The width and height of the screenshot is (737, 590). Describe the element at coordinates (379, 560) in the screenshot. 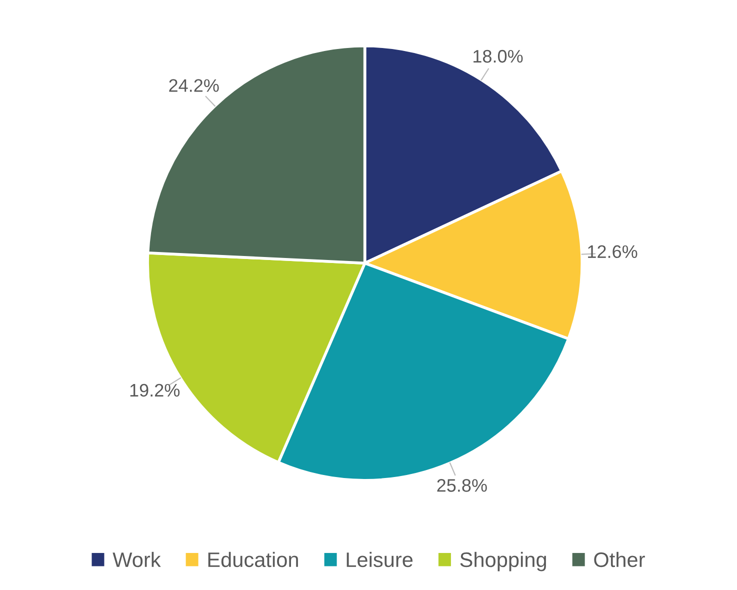

I see `legend-label: Leisure` at that location.